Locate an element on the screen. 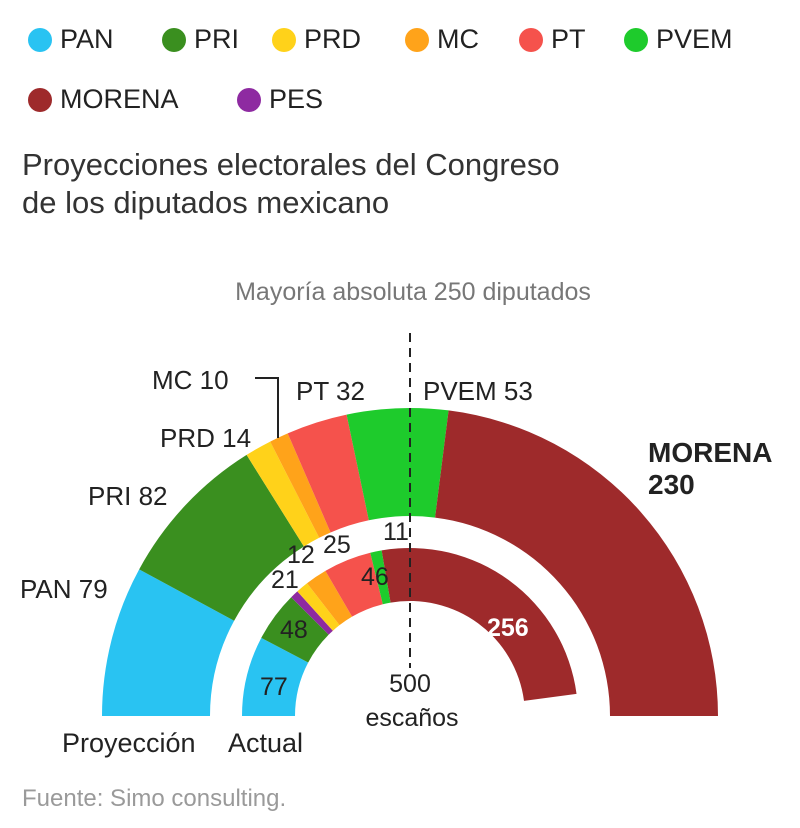 This screenshot has height=828, width=800. data-label-actual-mc-top: 25 is located at coordinates (337, 545).